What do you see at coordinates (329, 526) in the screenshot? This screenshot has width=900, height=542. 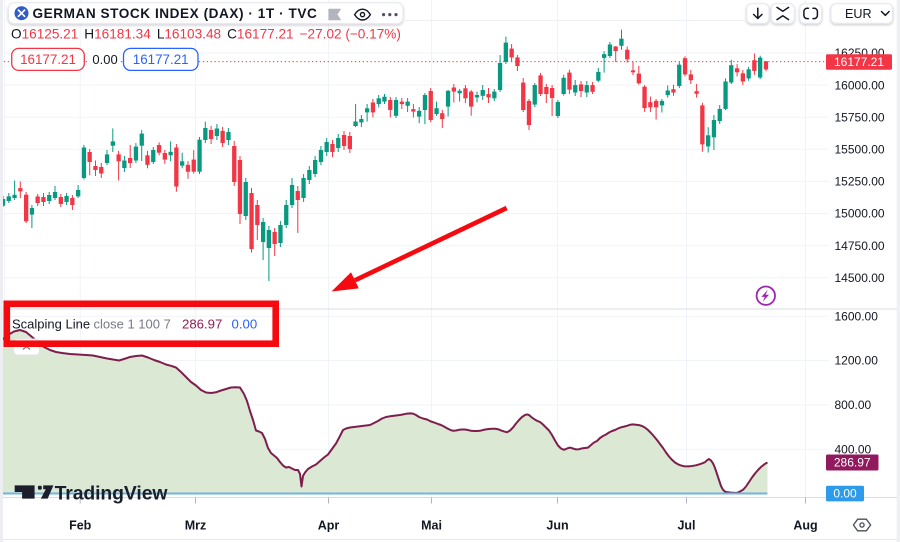 I see `svg-text: Apr` at bounding box center [329, 526].